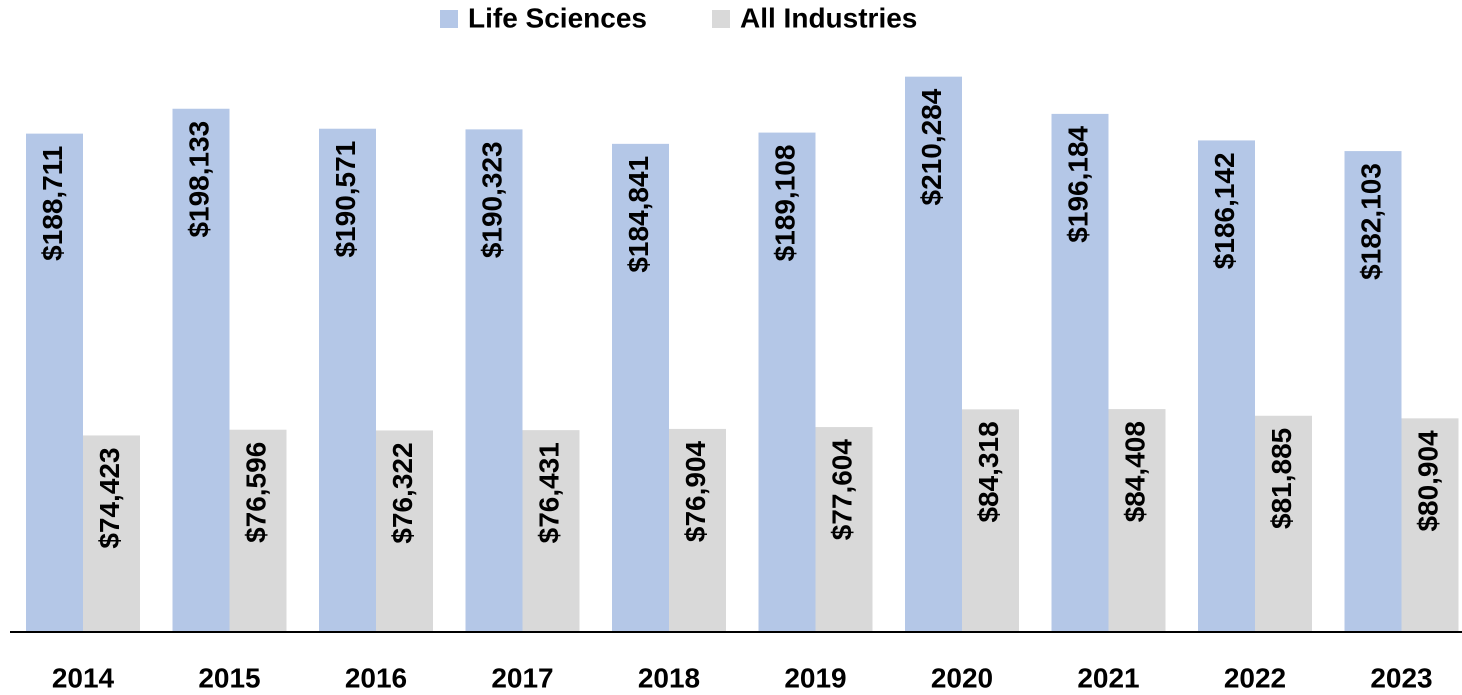  I want to click on legend-label: All Industries, so click(828, 17).